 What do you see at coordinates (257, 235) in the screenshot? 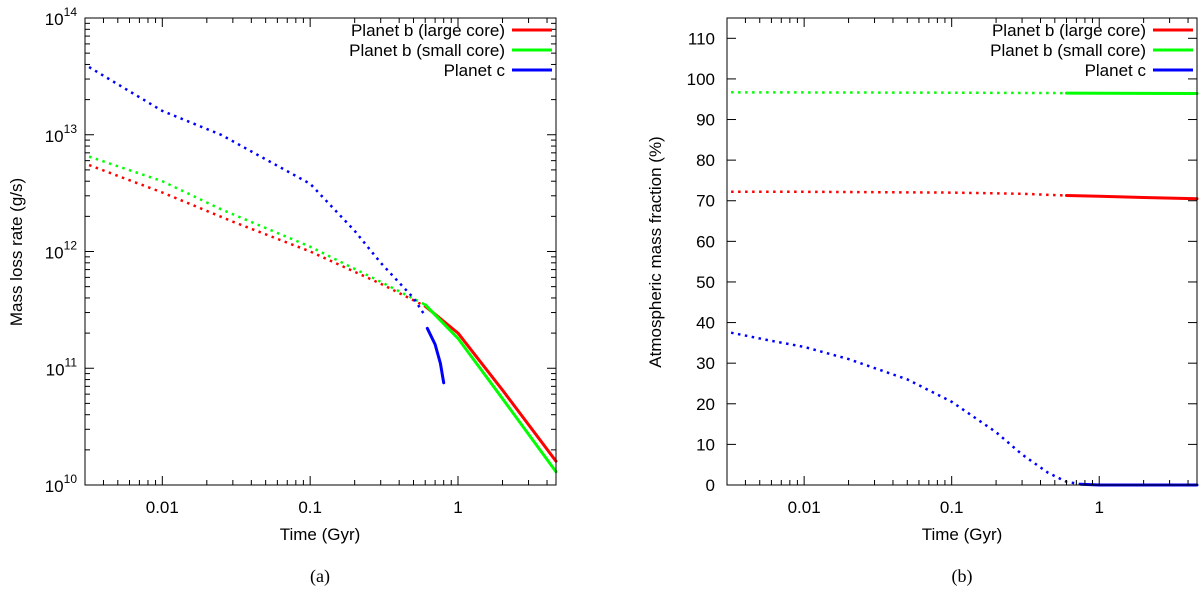
I see `panel-a-series-planet-b-large-core-dotted` at bounding box center [257, 235].